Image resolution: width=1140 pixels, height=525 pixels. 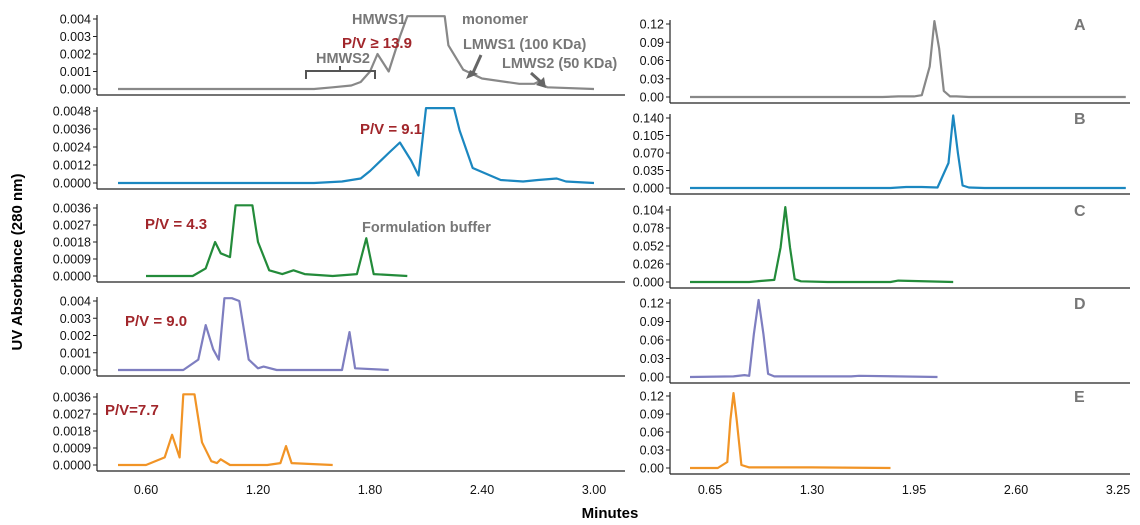 I want to click on left-x-tick: 2.40, so click(x=482, y=490).